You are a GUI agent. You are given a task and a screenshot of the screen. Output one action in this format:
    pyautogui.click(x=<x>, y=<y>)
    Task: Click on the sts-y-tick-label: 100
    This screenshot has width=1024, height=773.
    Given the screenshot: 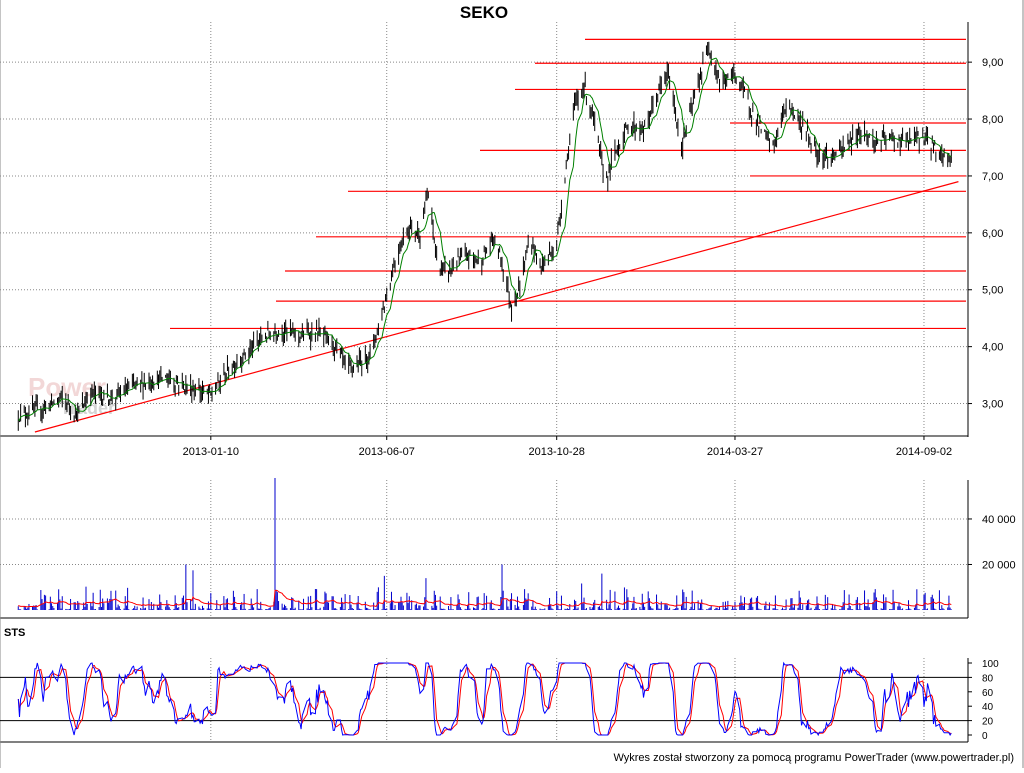 What is the action you would take?
    pyautogui.click(x=990, y=664)
    